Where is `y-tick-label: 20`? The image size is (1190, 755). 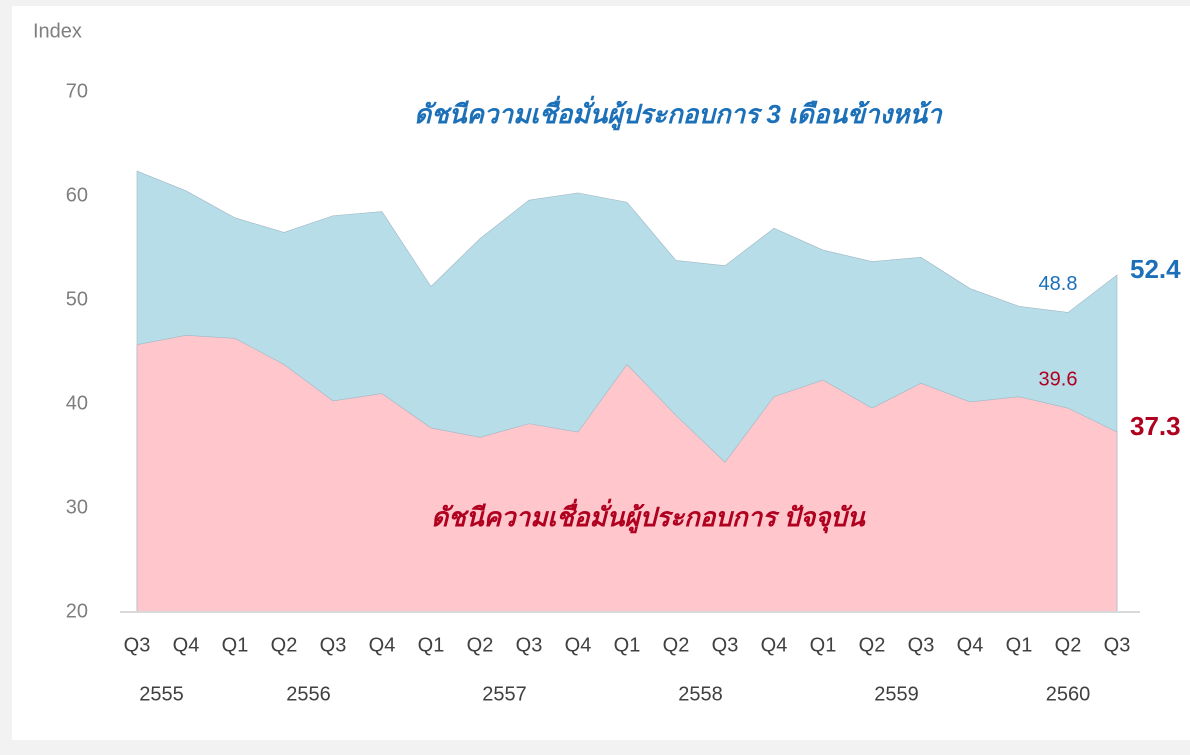
y-tick-label: 20 is located at coordinates (77, 611).